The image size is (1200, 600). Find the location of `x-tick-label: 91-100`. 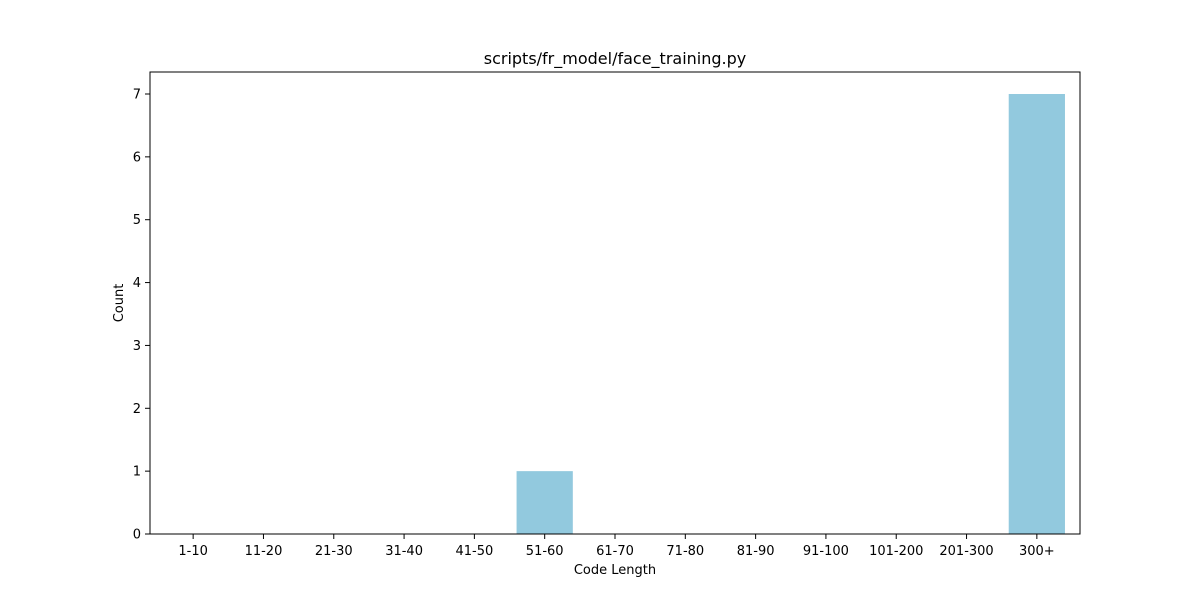

x-tick-label: 91-100 is located at coordinates (826, 551).